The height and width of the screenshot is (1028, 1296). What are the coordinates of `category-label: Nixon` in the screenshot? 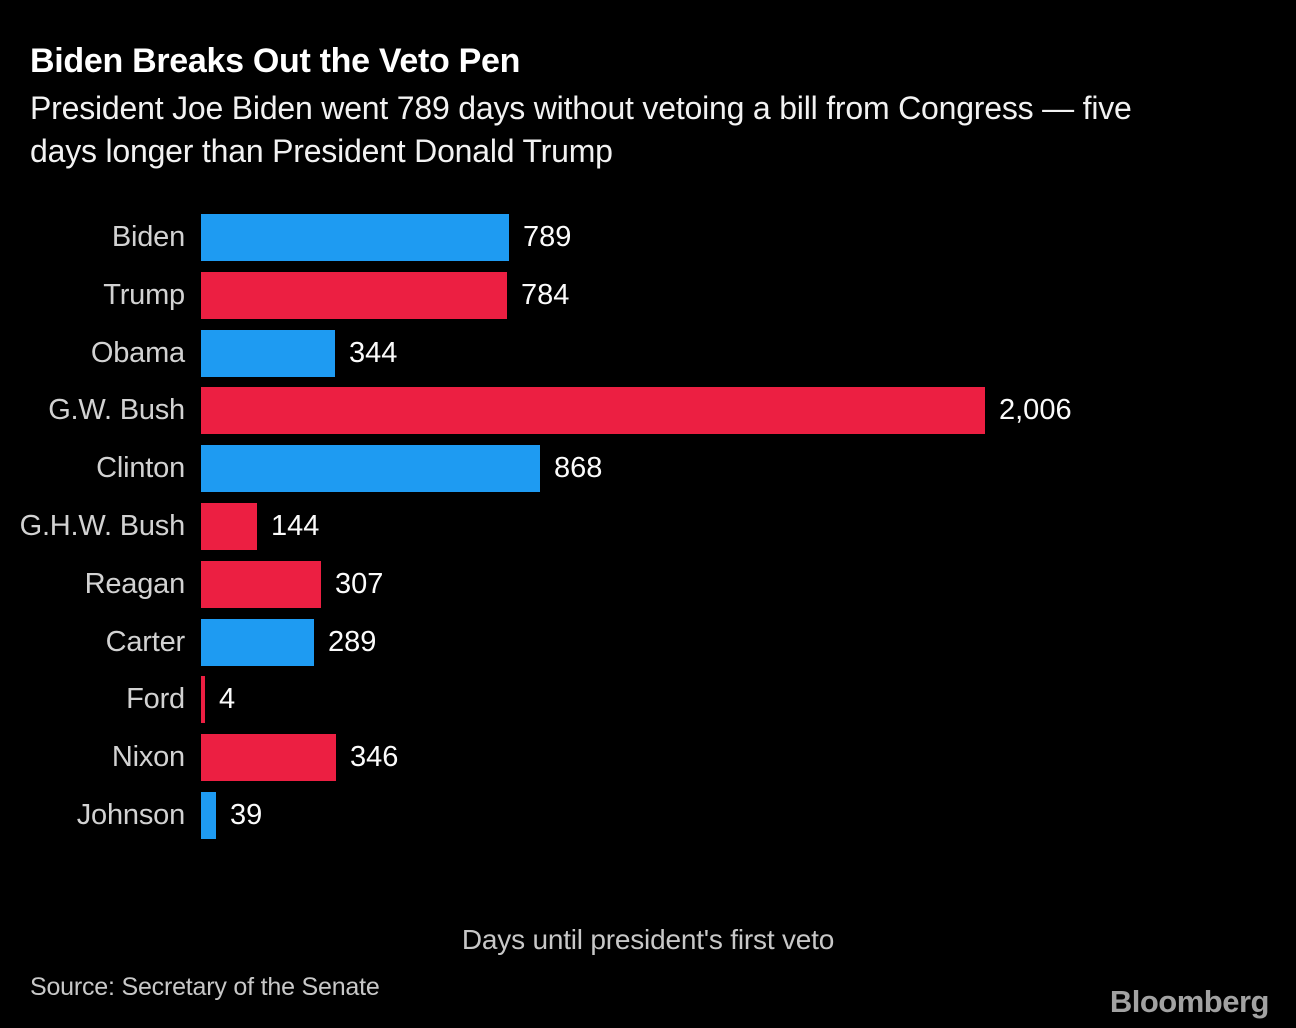 It's located at (148, 757).